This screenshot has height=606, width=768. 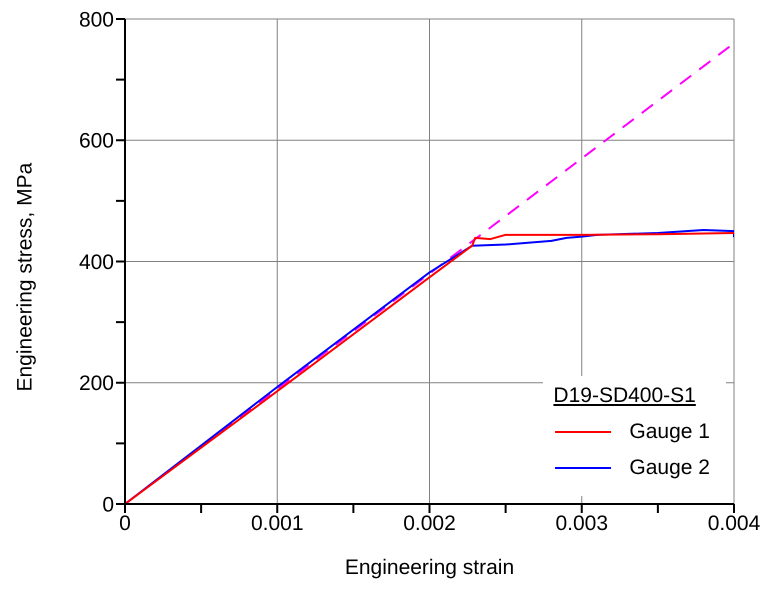 What do you see at coordinates (429, 523) in the screenshot?
I see `x-tick-label: 0.002` at bounding box center [429, 523].